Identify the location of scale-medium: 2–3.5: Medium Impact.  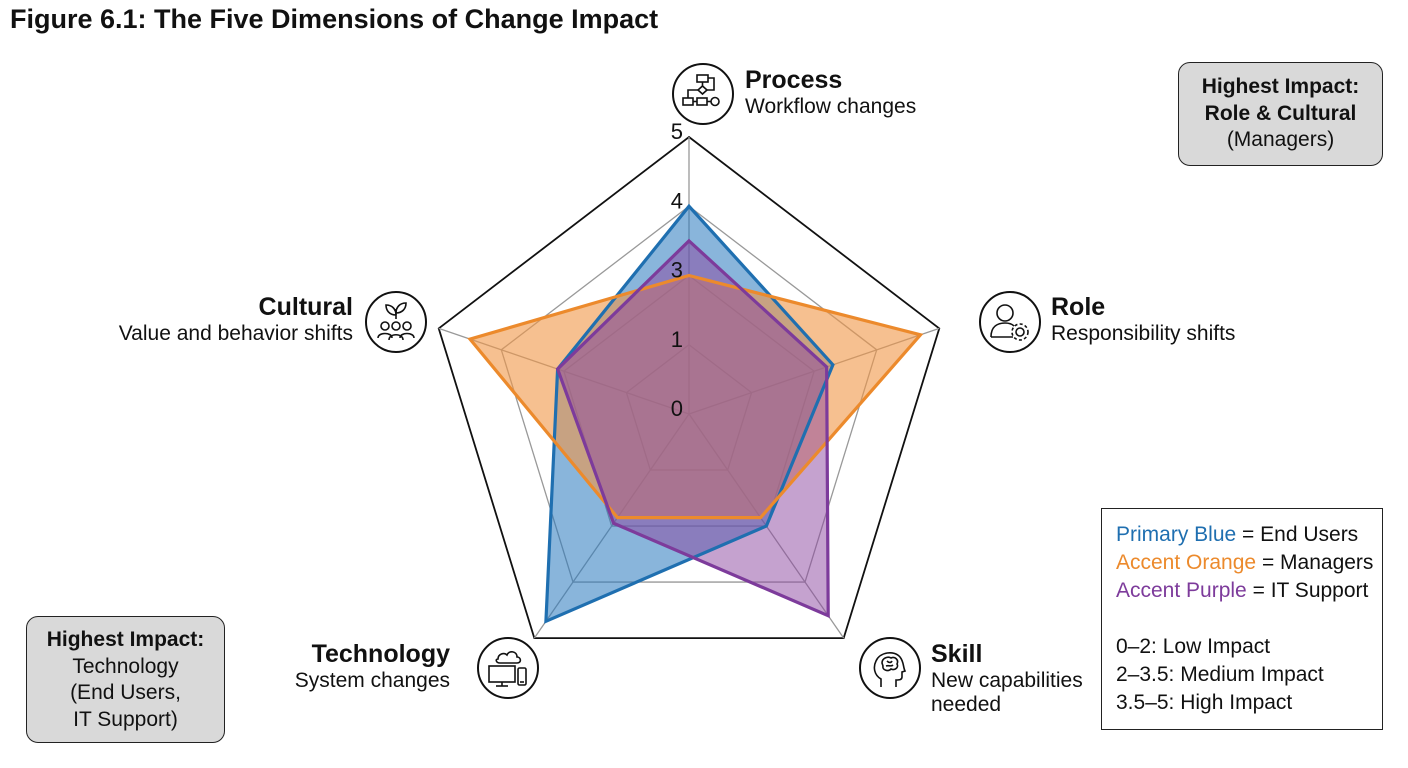
(1220, 674).